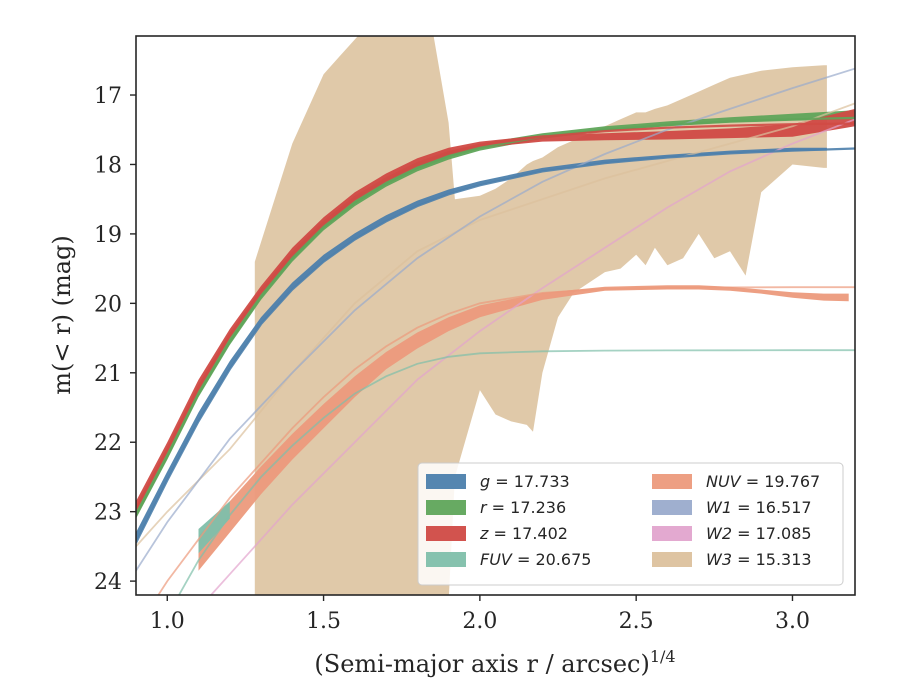 The height and width of the screenshot is (700, 900). What do you see at coordinates (672, 533) in the screenshot?
I see `legend-swatch-w2` at bounding box center [672, 533].